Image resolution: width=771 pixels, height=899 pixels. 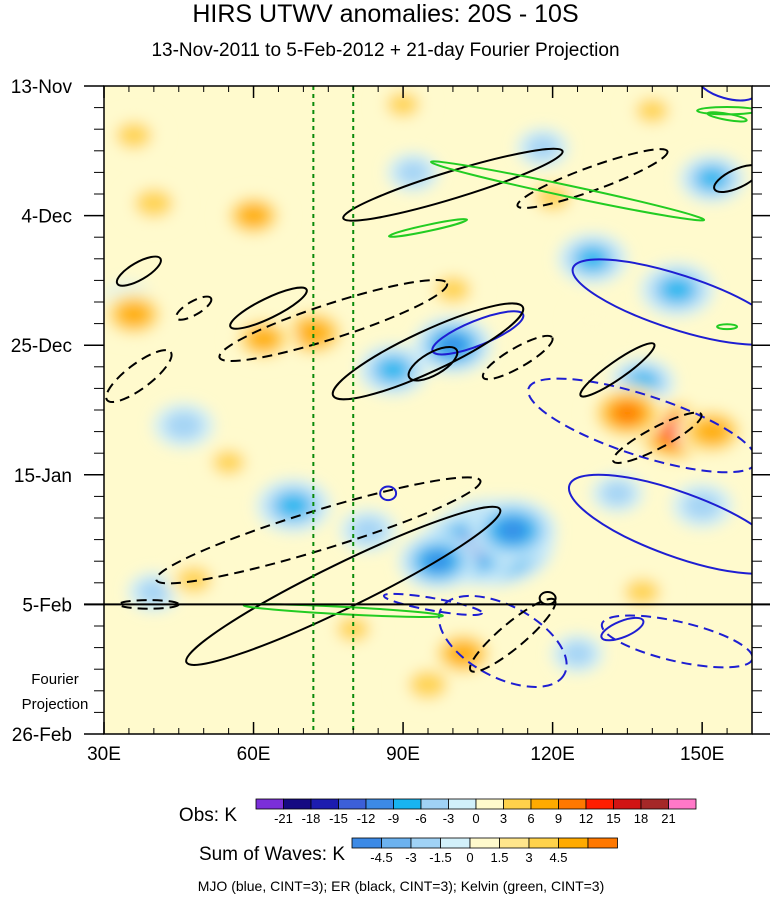 What do you see at coordinates (41, 346) in the screenshot?
I see `y-tick-label: 25-Dec` at bounding box center [41, 346].